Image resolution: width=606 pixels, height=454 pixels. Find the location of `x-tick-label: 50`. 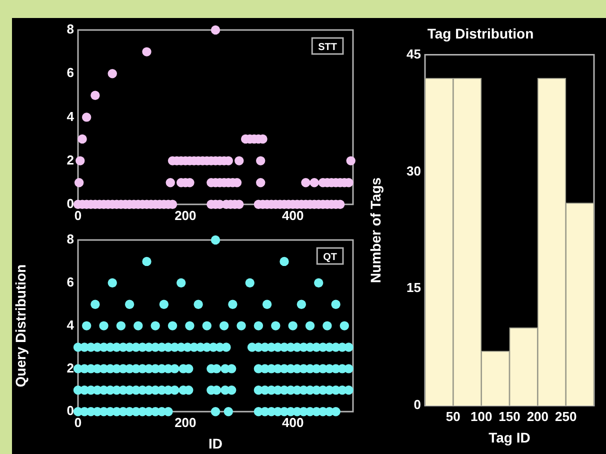

x-tick-label: 50 is located at coordinates (453, 416).